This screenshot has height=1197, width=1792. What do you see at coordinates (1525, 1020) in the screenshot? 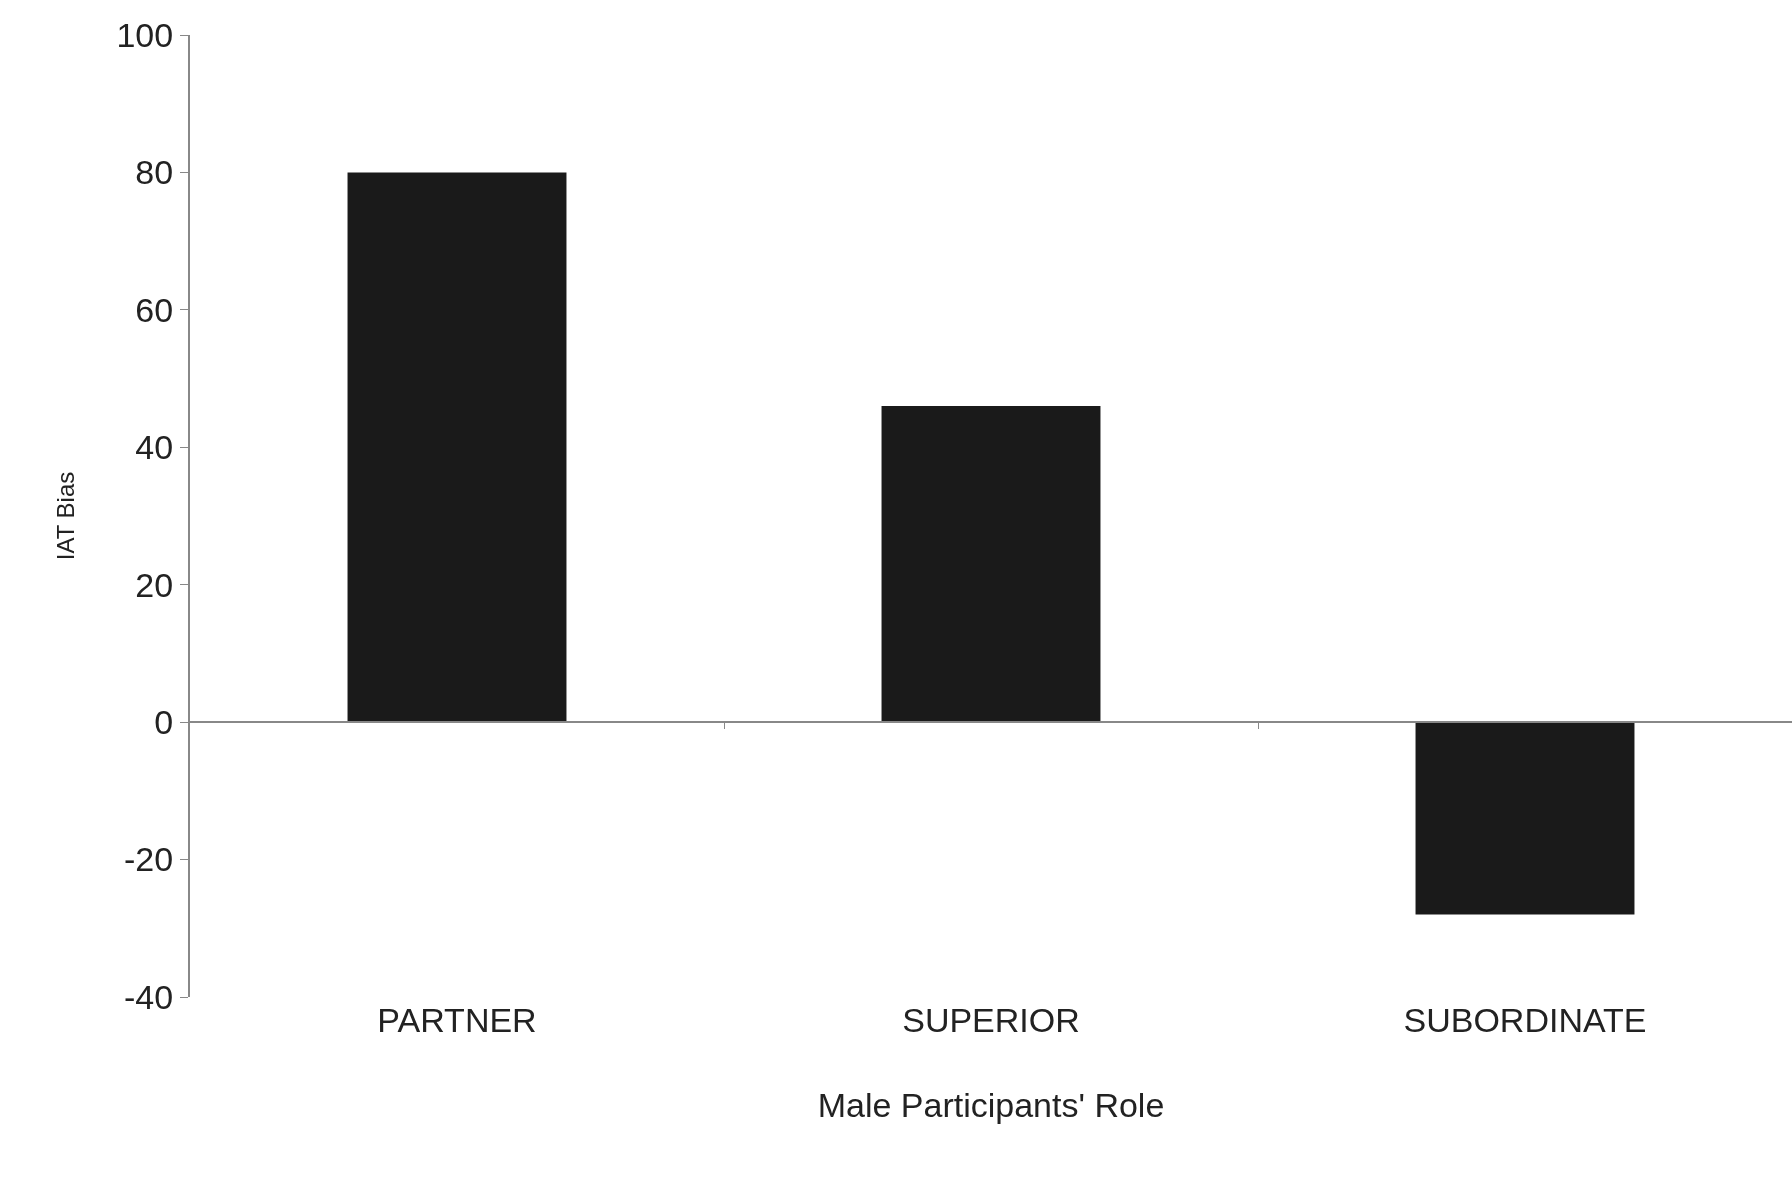
I see `x-tick-label: SUBORDINATE` at bounding box center [1525, 1020].